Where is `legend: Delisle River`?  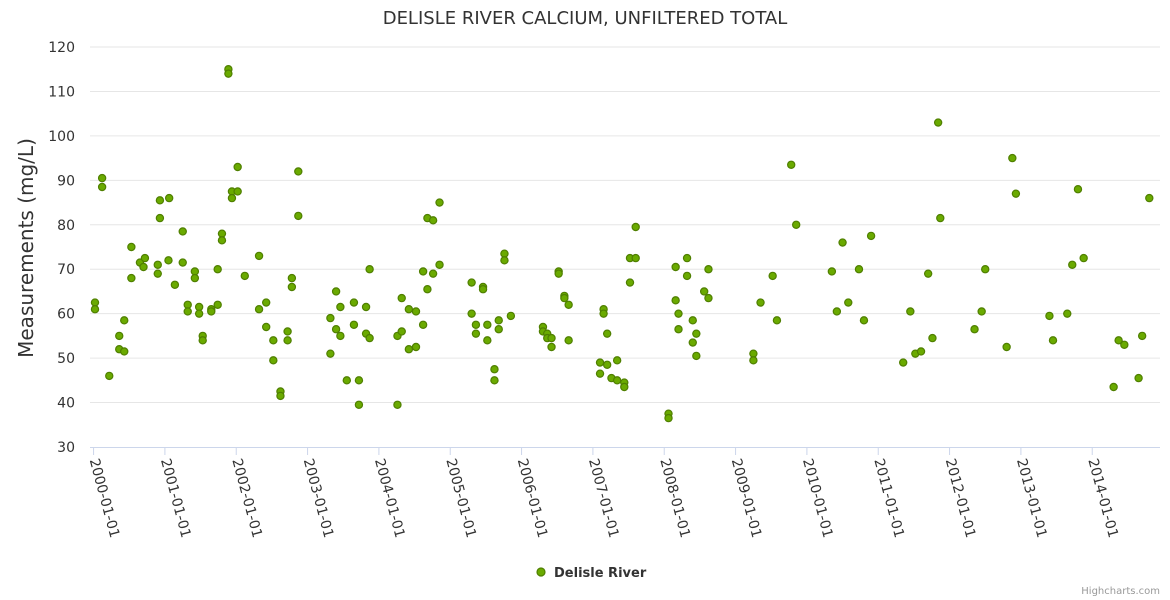
legend: Delisle River is located at coordinates (591, 573).